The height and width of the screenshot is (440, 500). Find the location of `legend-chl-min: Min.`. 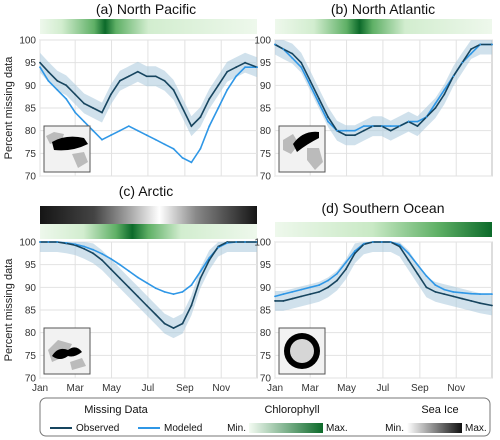

legend-chl-min: Min. is located at coordinates (236, 428).